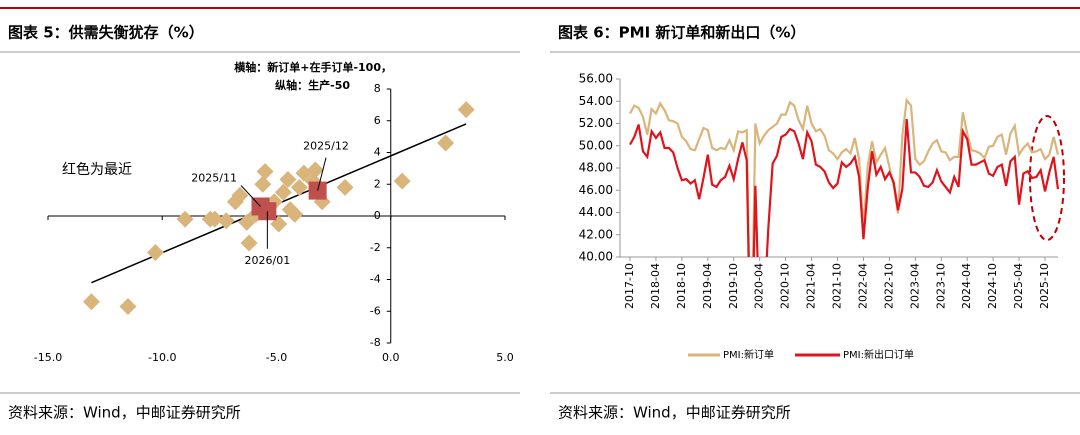 The height and width of the screenshot is (435, 1080). What do you see at coordinates (681, 286) in the screenshot?
I see `x-tick-label: 2018-10` at bounding box center [681, 286].